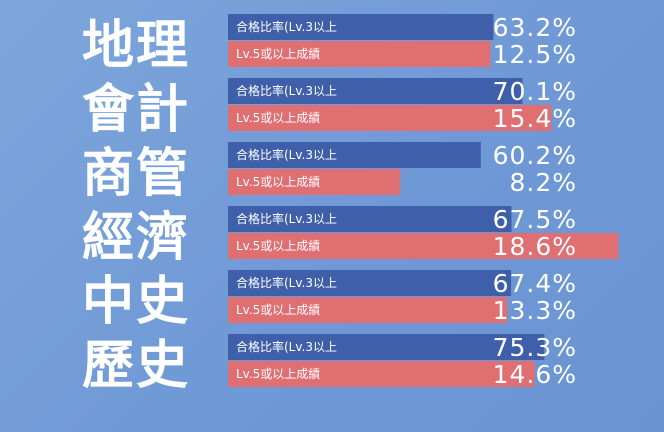  I want to click on subject-label: 經濟, so click(136, 238).